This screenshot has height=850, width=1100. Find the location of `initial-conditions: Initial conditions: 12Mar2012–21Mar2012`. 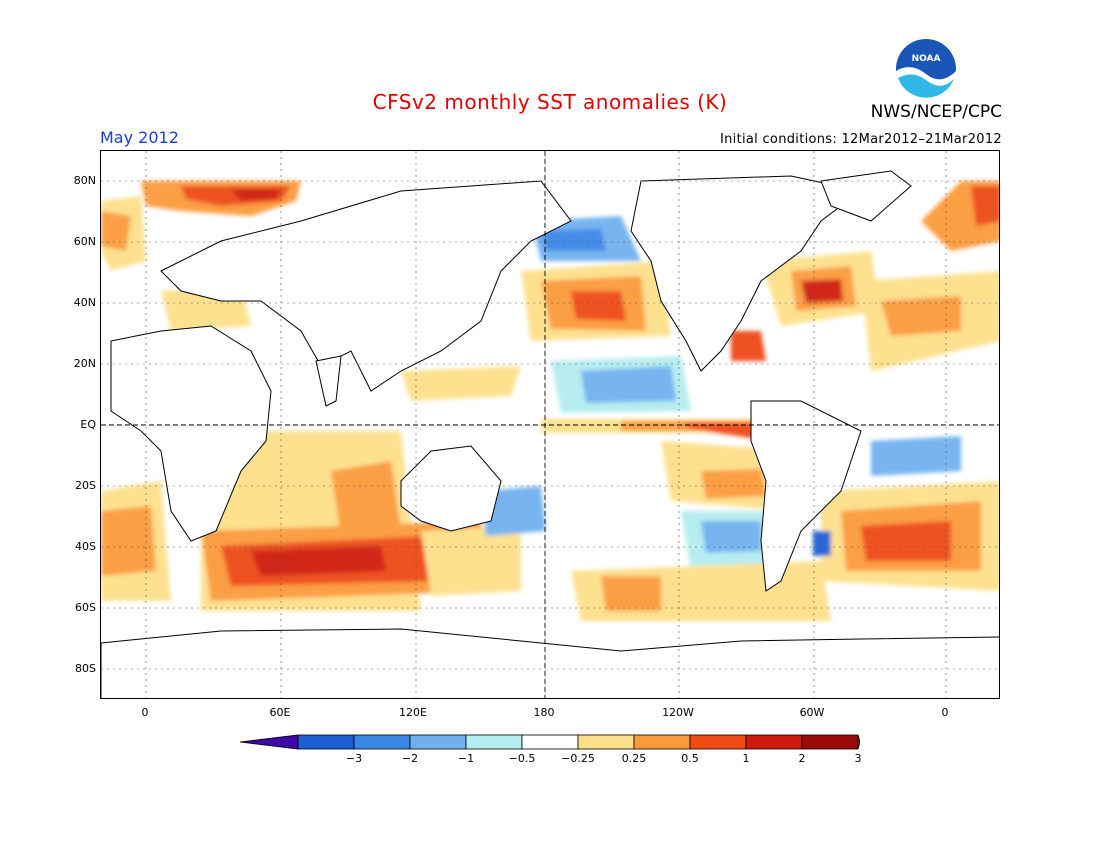

initial-conditions: Initial conditions: 12Mar2012–21Mar2012 is located at coordinates (860, 139).